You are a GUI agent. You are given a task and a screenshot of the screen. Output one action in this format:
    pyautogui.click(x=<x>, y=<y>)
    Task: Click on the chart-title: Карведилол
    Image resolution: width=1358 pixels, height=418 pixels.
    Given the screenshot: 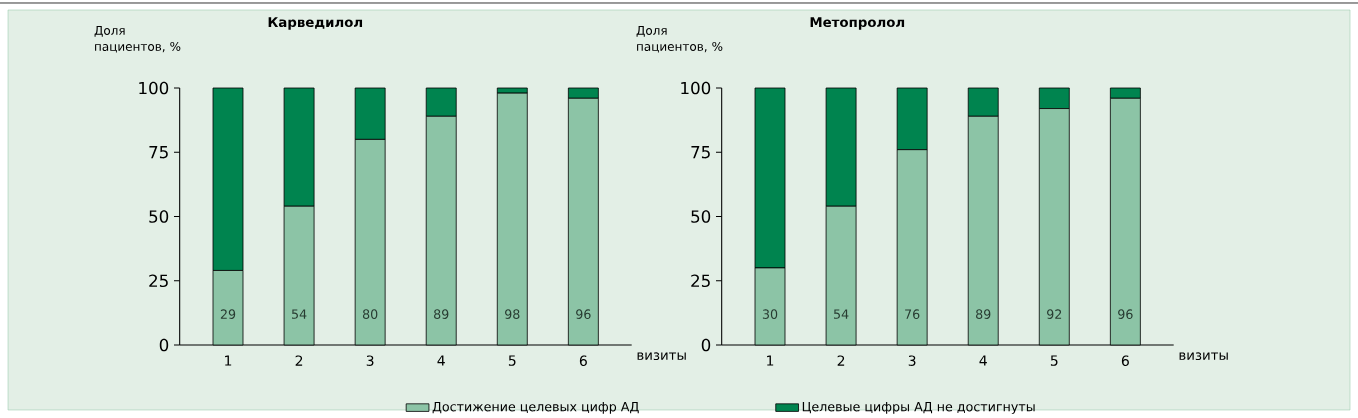 What is the action you would take?
    pyautogui.click(x=315, y=23)
    